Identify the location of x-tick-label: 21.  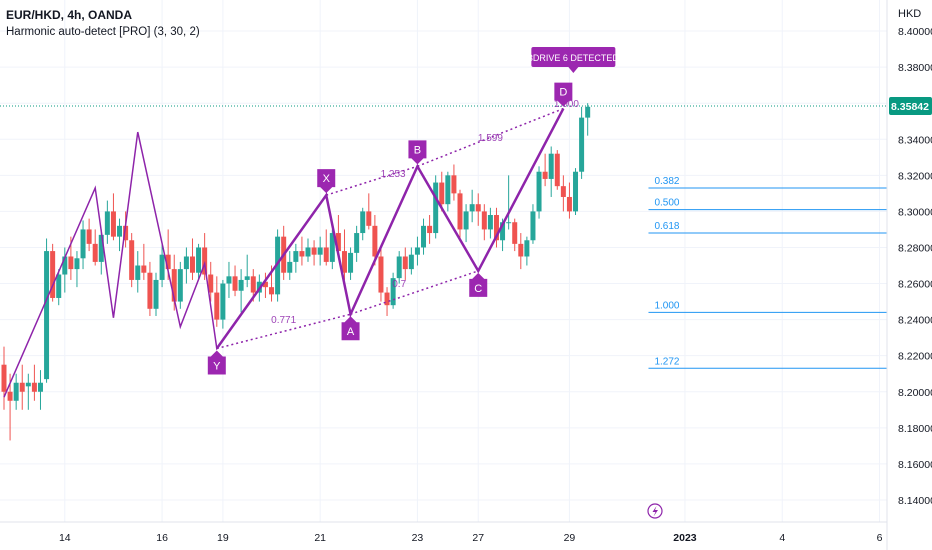
(320, 538).